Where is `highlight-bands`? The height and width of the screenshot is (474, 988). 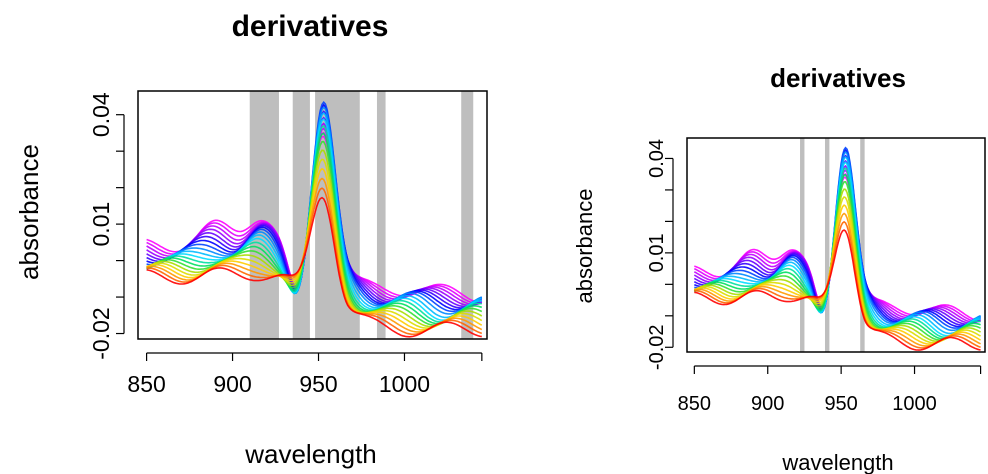 highlight-bands is located at coordinates (832, 245).